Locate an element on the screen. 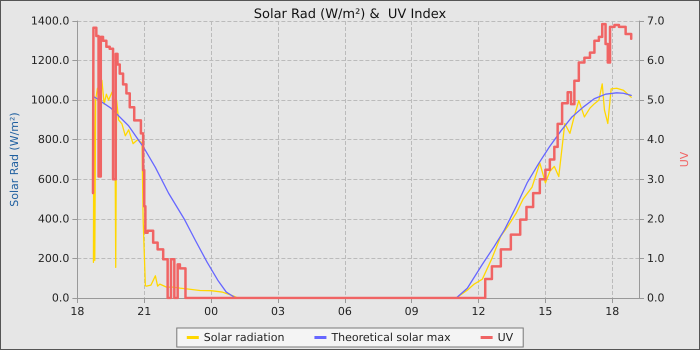 The height and width of the screenshot is (350, 700). y2-tick-label: 7.0 is located at coordinates (655, 21).